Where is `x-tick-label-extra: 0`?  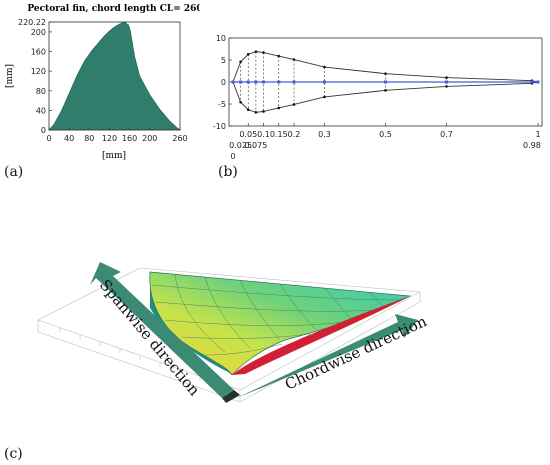
x-tick-label-extra: 0 is located at coordinates (232, 156).